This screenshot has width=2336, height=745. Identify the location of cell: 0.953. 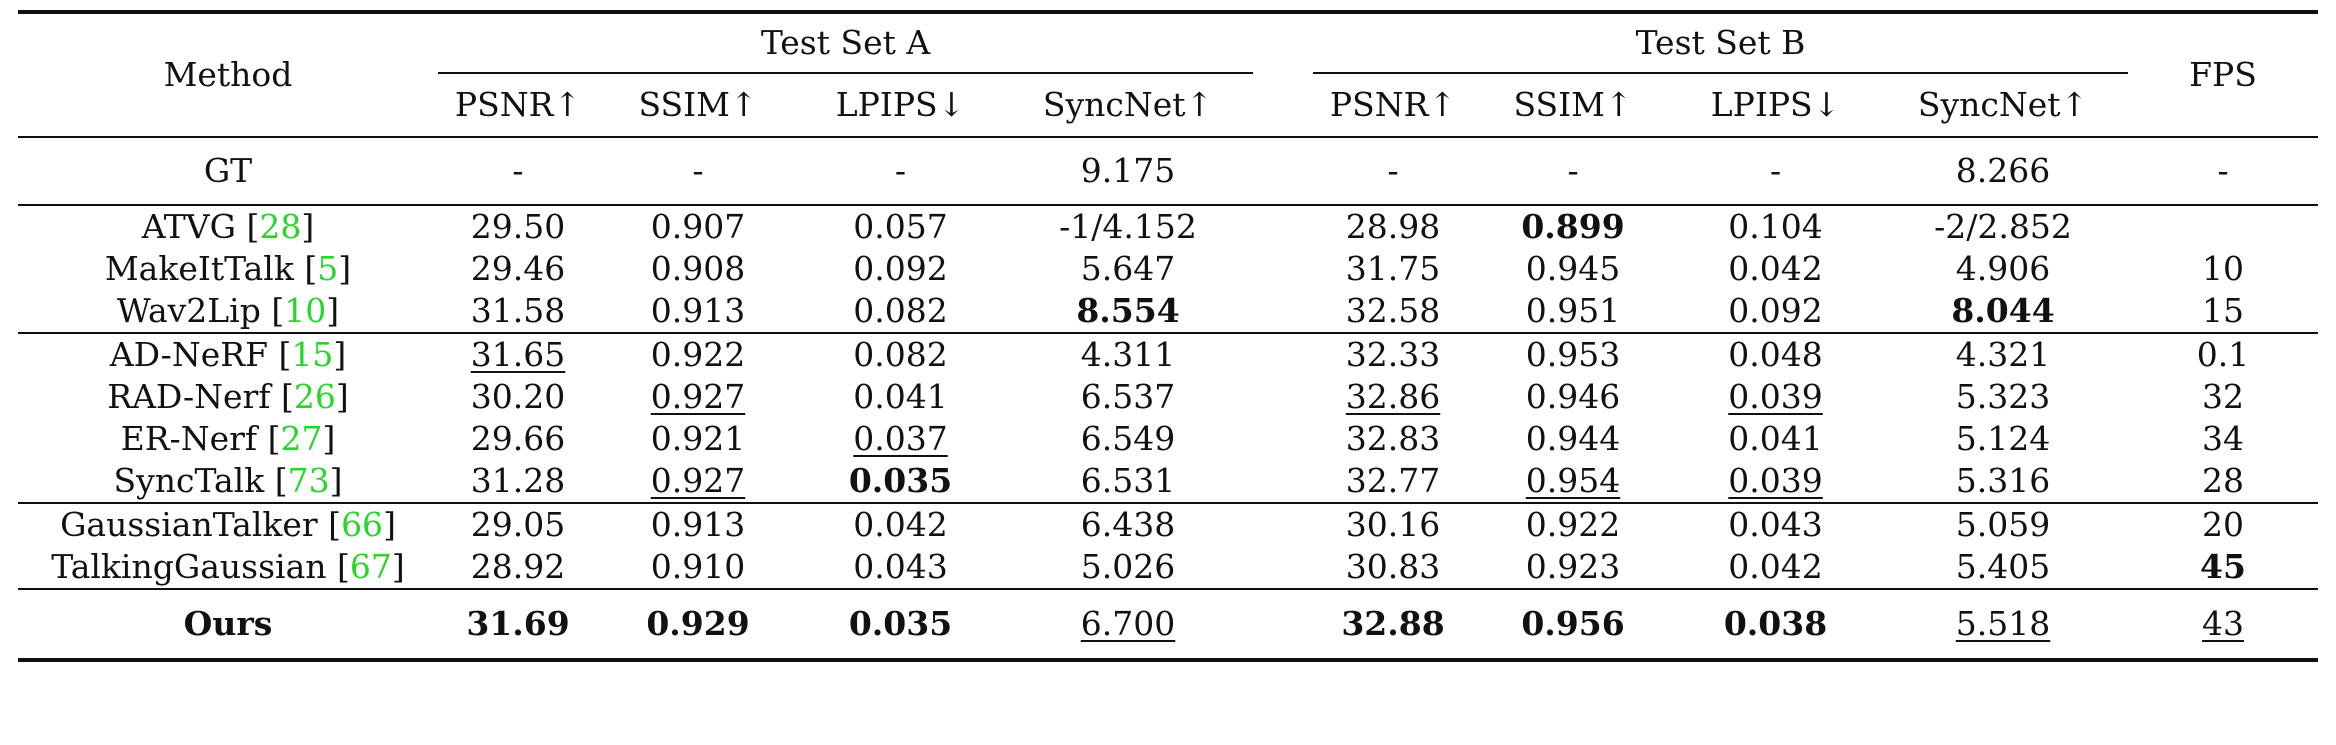
(1573, 354).